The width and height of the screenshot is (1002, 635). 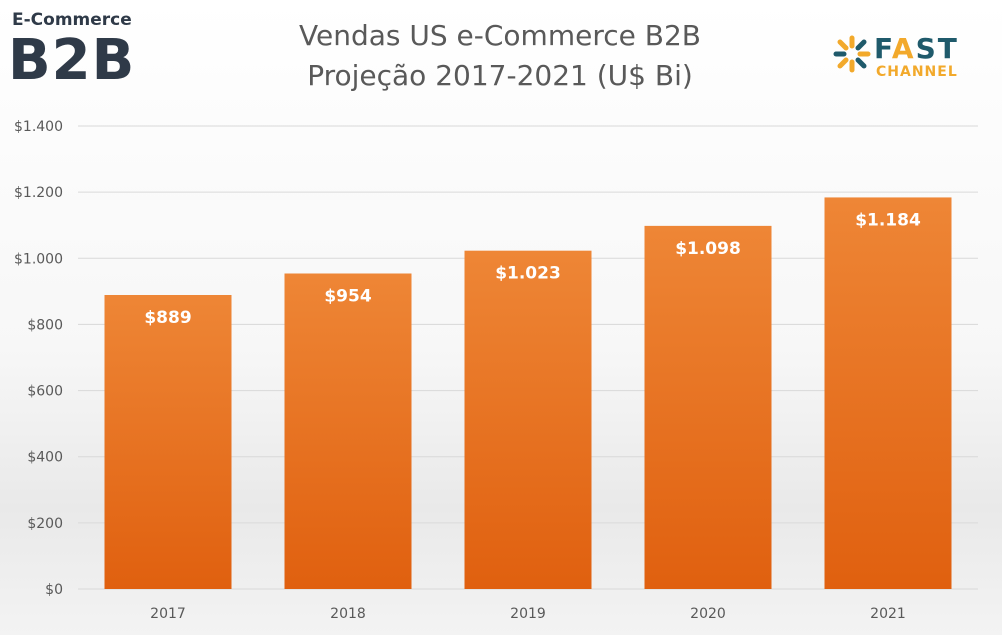 I want to click on bar-2019, so click(x=528, y=419).